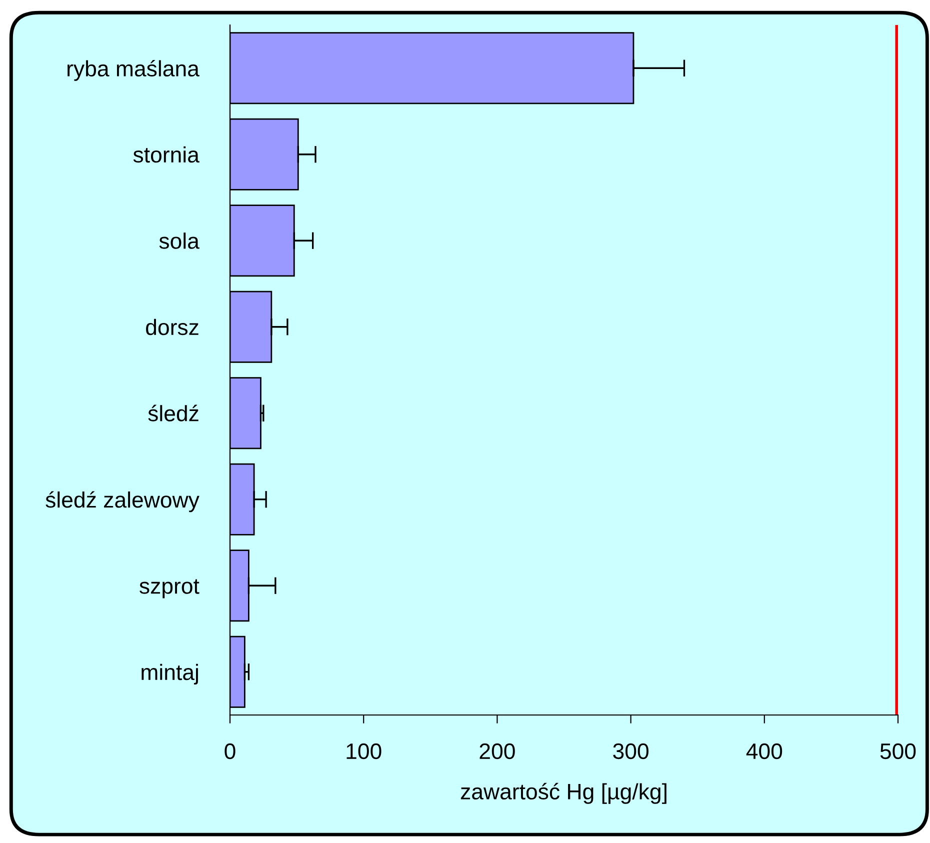 Image resolution: width=930 pixels, height=843 pixels. Describe the element at coordinates (563, 793) in the screenshot. I see `x-axis-title: zawartość Hg [µg/kg]` at that location.